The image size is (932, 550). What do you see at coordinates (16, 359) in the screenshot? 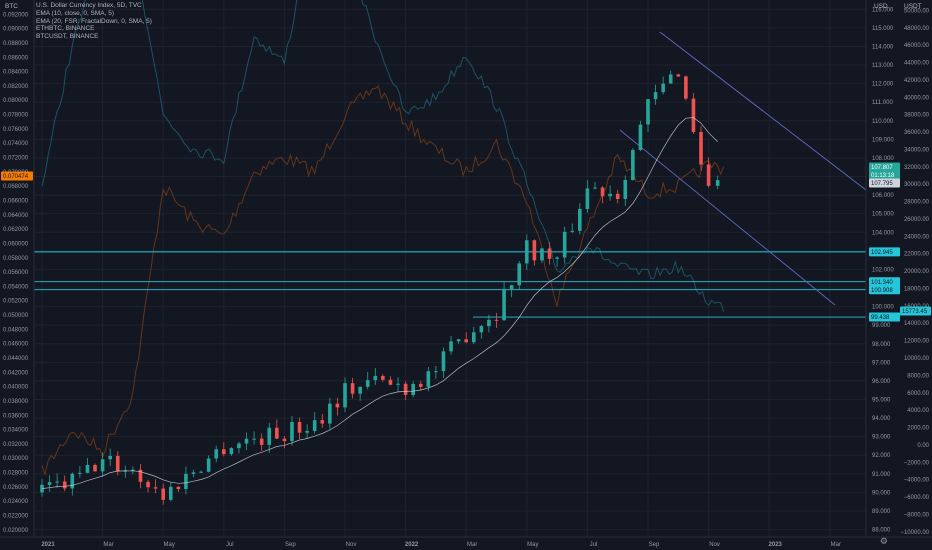
I see `left-axis-tick: 0.044000` at bounding box center [16, 359].